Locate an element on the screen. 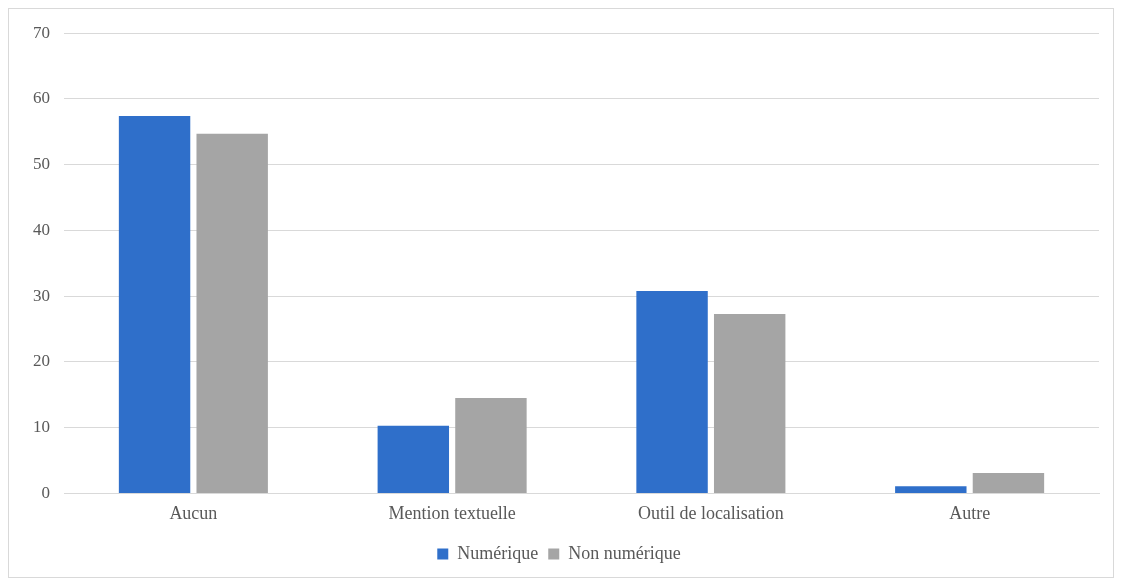  y-tick-label: 60 is located at coordinates (41, 98).